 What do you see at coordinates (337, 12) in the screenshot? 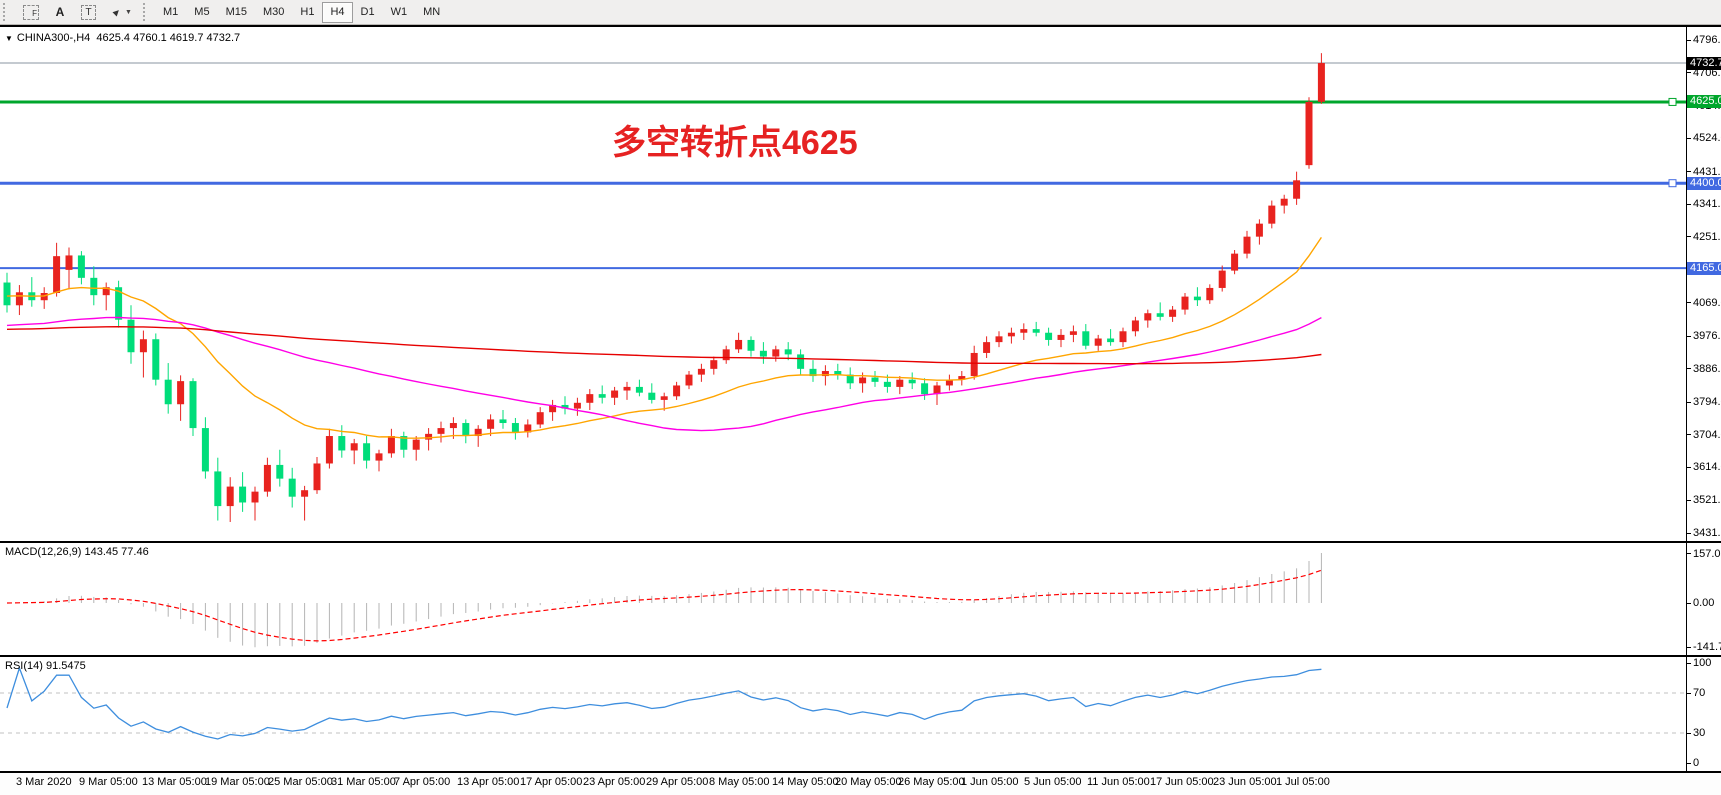
I see `timeframe-button-h4: H4` at bounding box center [337, 12].